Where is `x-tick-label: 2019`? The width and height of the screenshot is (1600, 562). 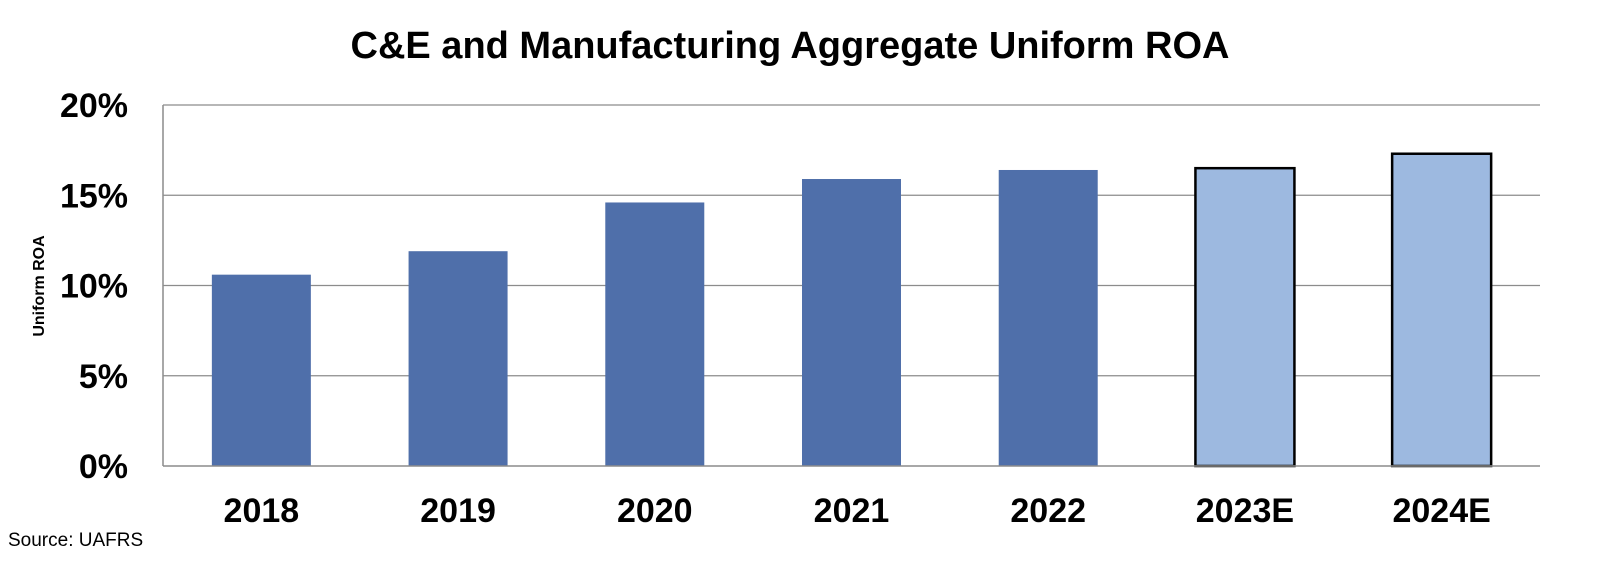 x-tick-label: 2019 is located at coordinates (458, 511).